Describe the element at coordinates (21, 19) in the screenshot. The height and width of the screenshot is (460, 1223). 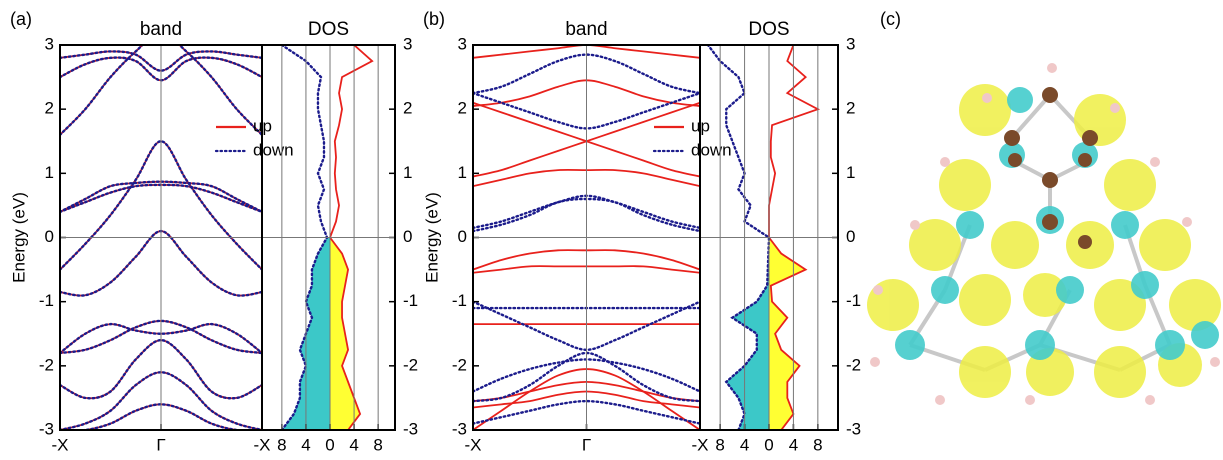
I see `panel-label: (a)` at that location.